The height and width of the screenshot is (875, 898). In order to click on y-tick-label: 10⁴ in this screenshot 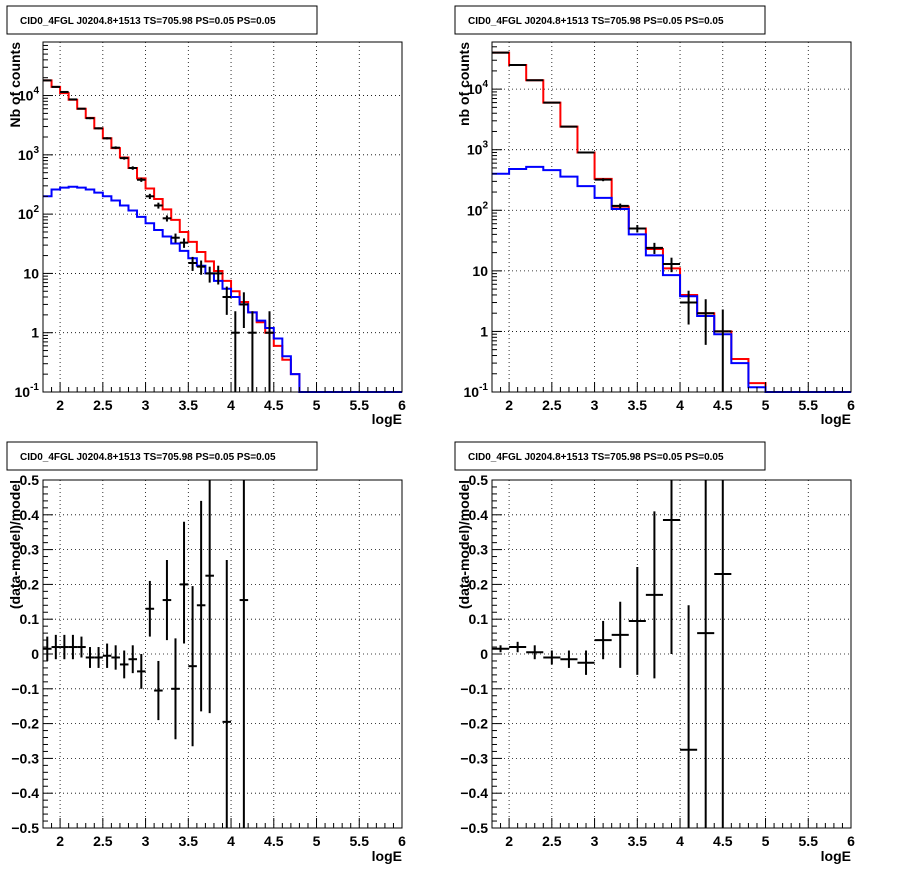, I will do `click(29, 95)`.